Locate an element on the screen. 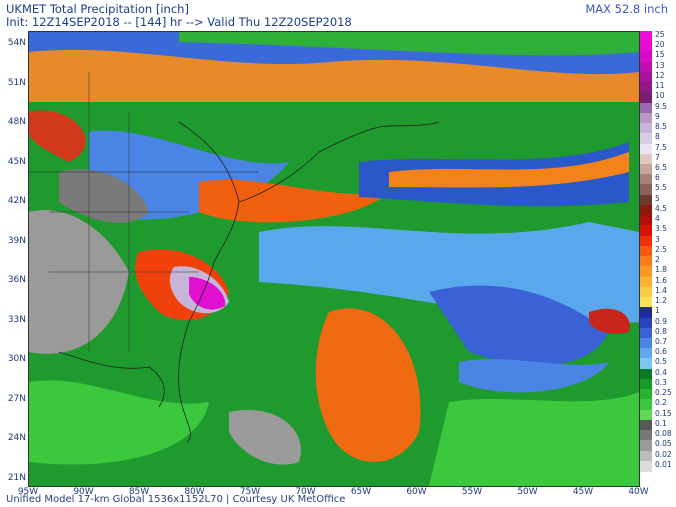 This screenshot has width=676, height=507. legend-label: 4.5 is located at coordinates (661, 208).